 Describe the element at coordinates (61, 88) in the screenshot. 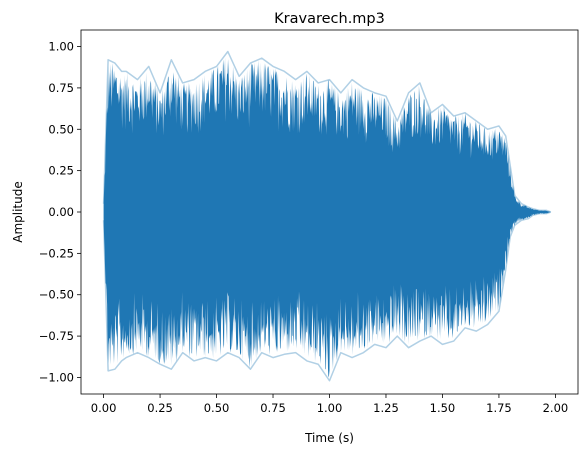

I see `y-tick-label: 0.75` at that location.